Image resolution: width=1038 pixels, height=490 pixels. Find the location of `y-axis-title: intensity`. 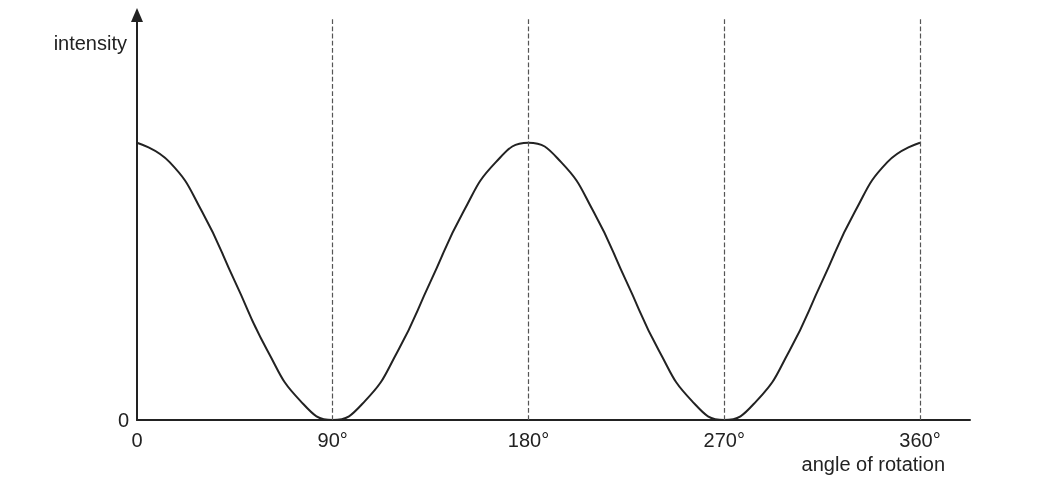

y-axis-title: intensity is located at coordinates (90, 43).